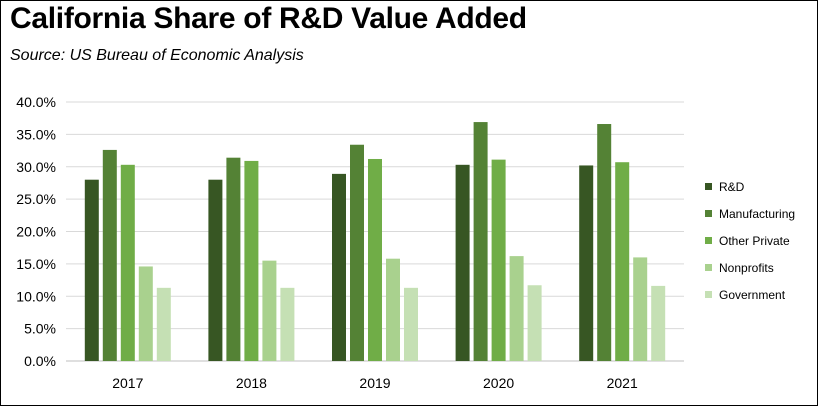 This screenshot has width=820, height=408. Describe the element at coordinates (658, 323) in the screenshot. I see `bar-government-2021` at that location.